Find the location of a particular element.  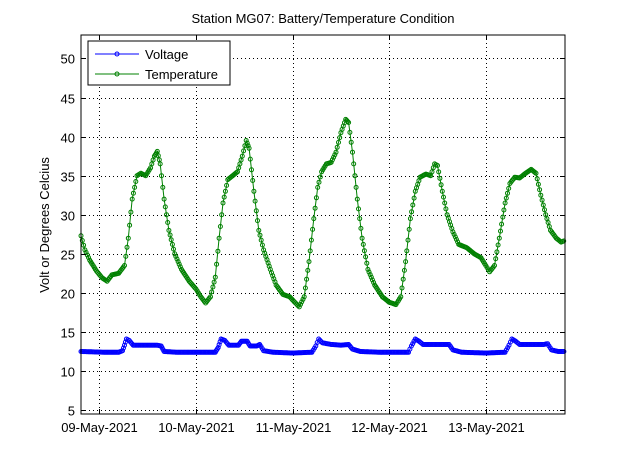

legend-voltage-label: Voltage is located at coordinates (166, 54).